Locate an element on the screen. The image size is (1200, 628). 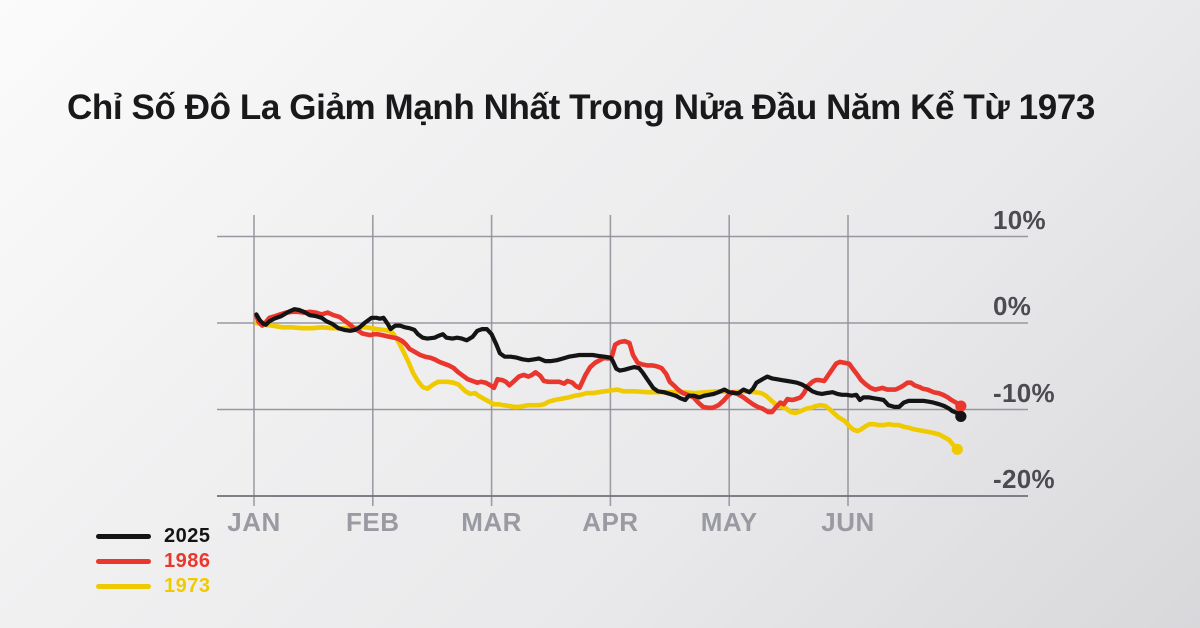
legend-swatch-1986 is located at coordinates (123, 561).